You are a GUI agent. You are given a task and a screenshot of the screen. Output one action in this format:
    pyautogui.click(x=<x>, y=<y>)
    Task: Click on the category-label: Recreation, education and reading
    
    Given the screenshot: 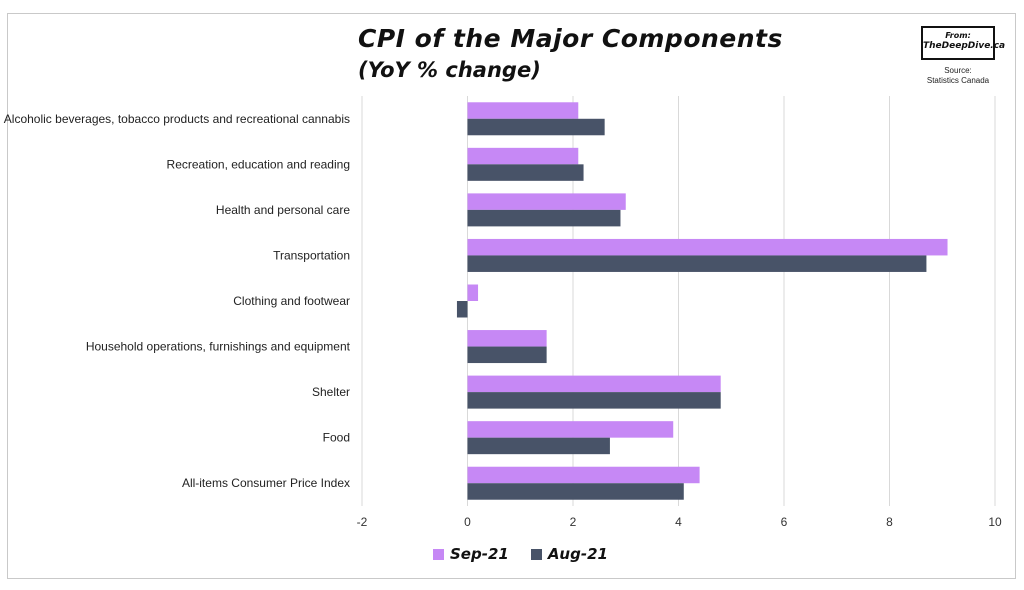 What is the action you would take?
    pyautogui.click(x=258, y=164)
    